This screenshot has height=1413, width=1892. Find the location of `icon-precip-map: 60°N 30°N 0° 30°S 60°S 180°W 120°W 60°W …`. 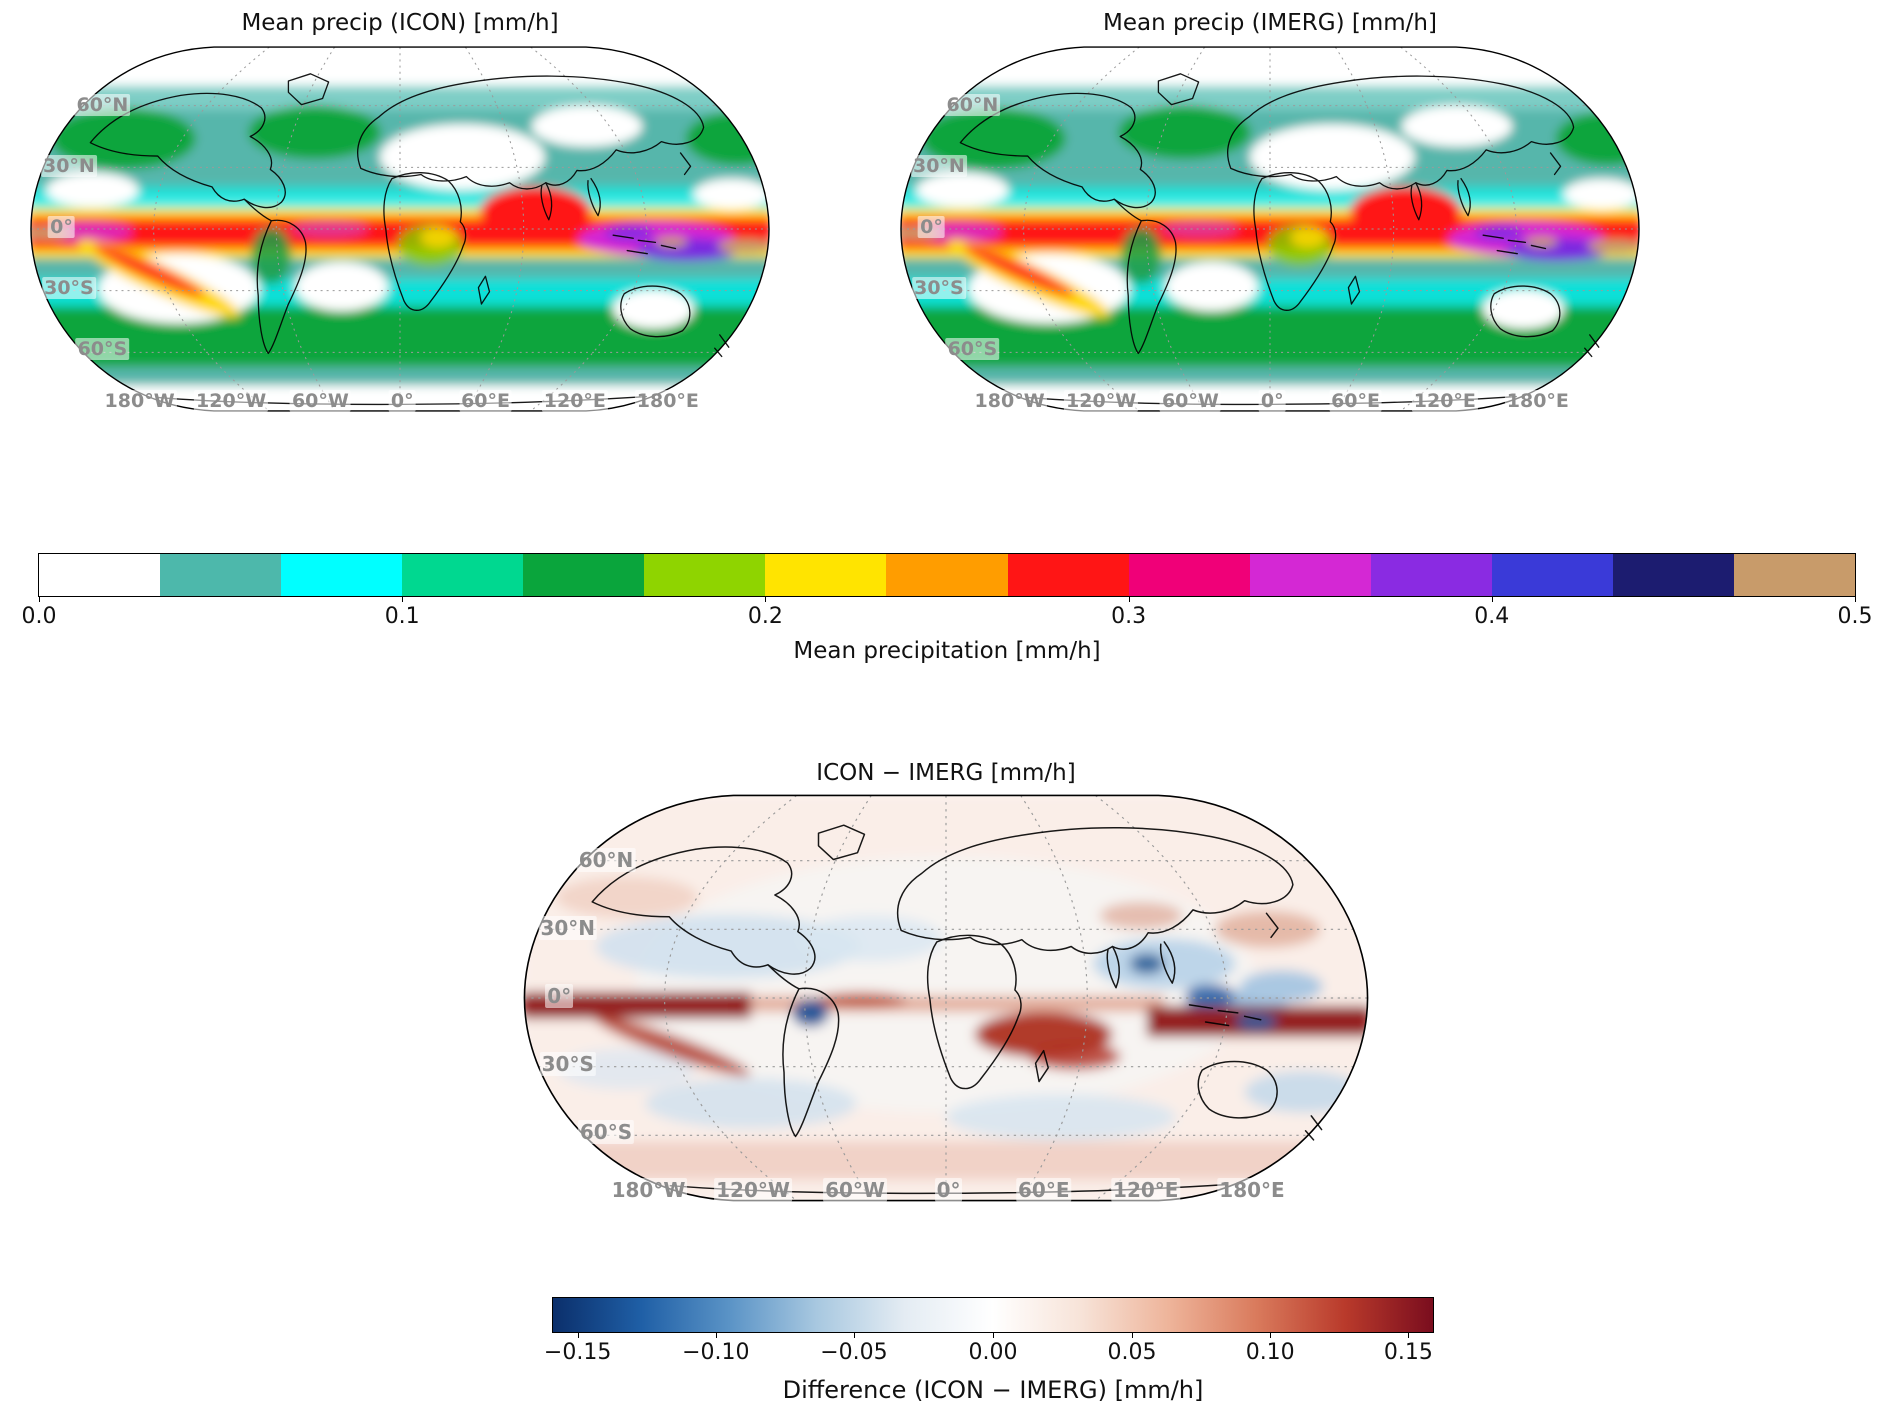

icon-precip-map: 60°N 30°N 0° 30°S 60°S 180°W 120°W 60°W … is located at coordinates (400, 229).